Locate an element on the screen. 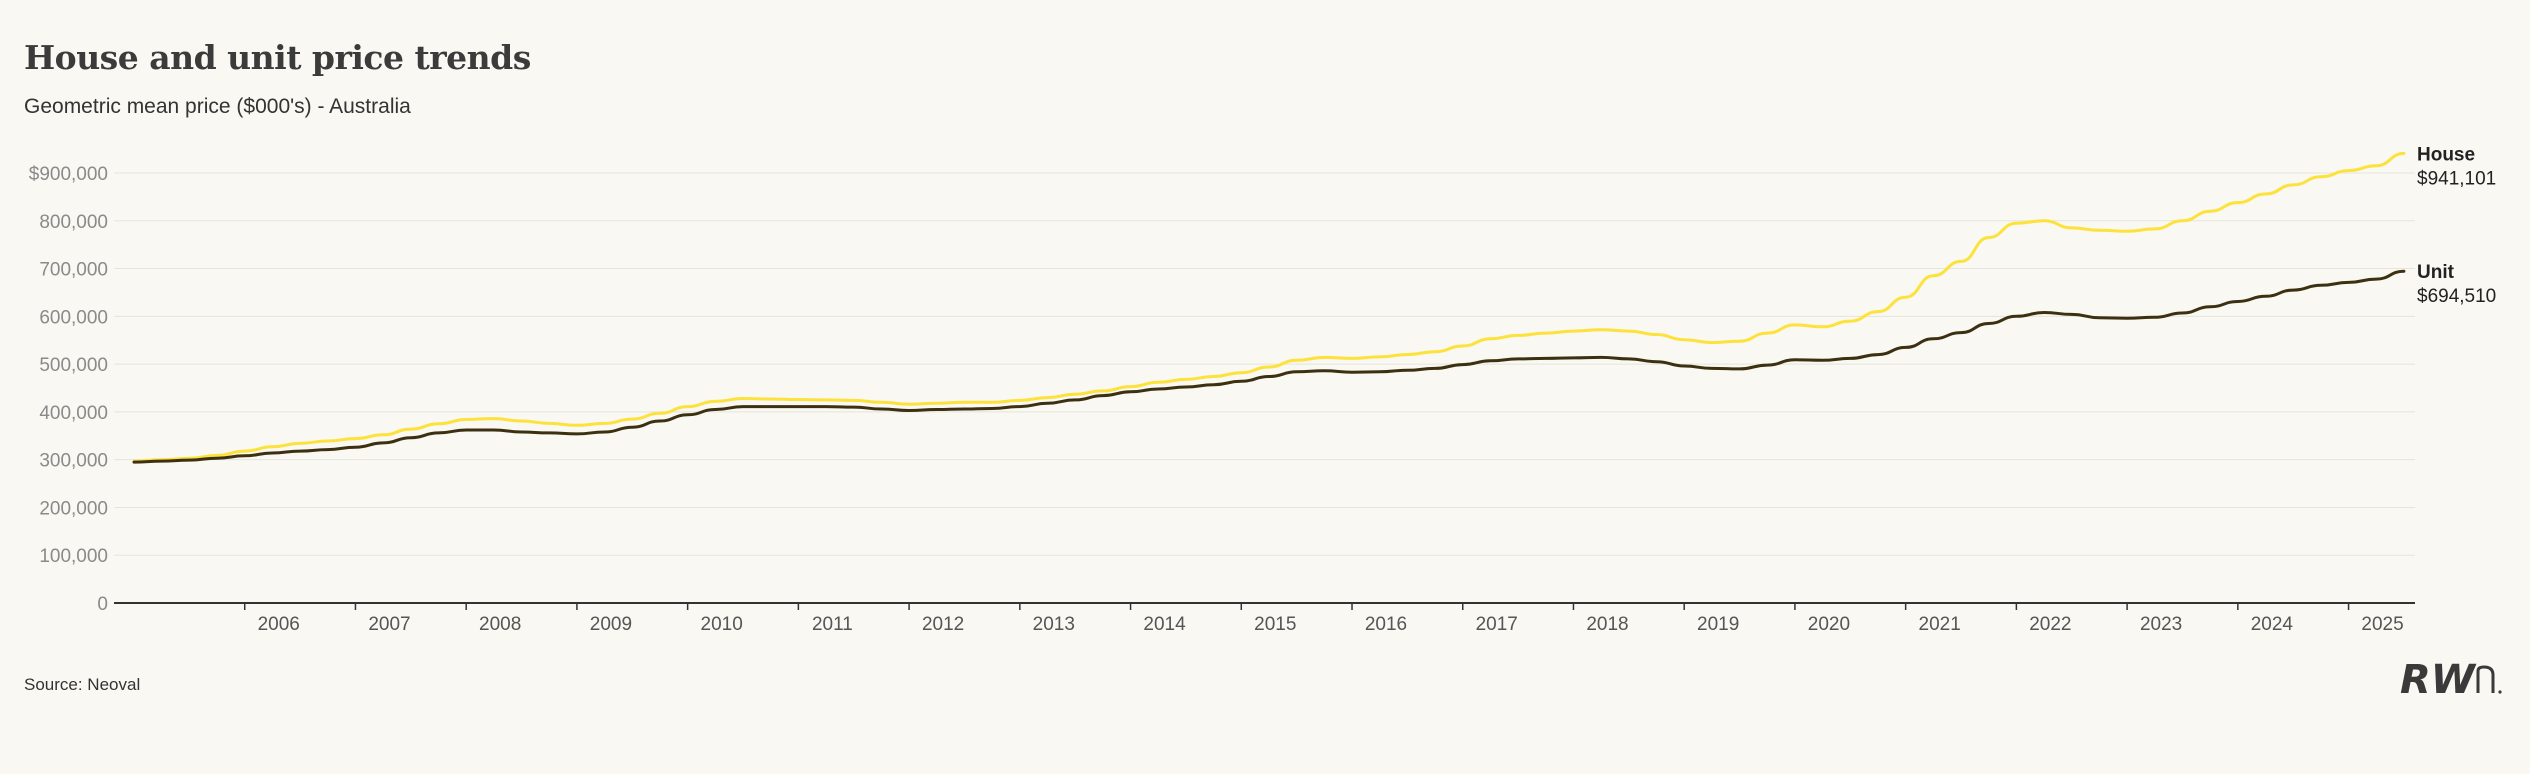  x-tick-label: 2009 is located at coordinates (611, 624).